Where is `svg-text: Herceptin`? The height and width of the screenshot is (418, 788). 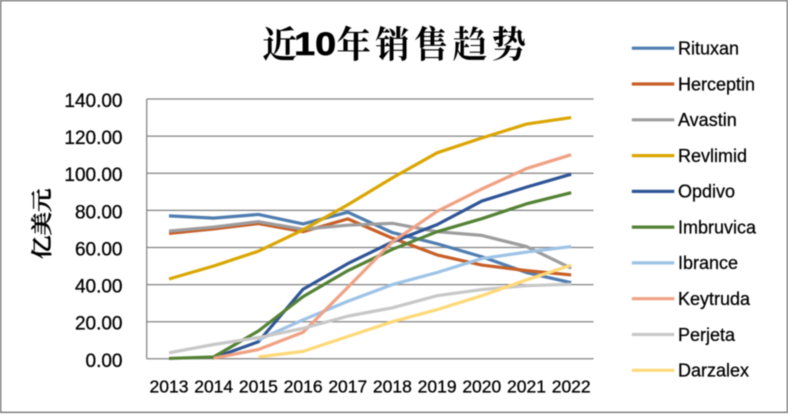
svg-text: Herceptin is located at coordinates (716, 84).